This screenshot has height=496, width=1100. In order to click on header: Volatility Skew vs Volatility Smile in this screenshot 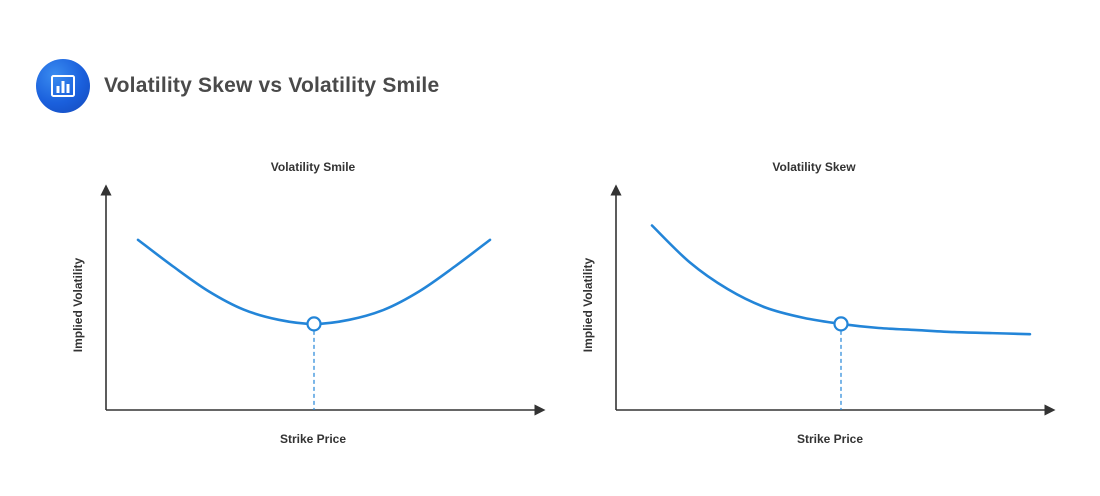, I will do `click(237, 86)`.